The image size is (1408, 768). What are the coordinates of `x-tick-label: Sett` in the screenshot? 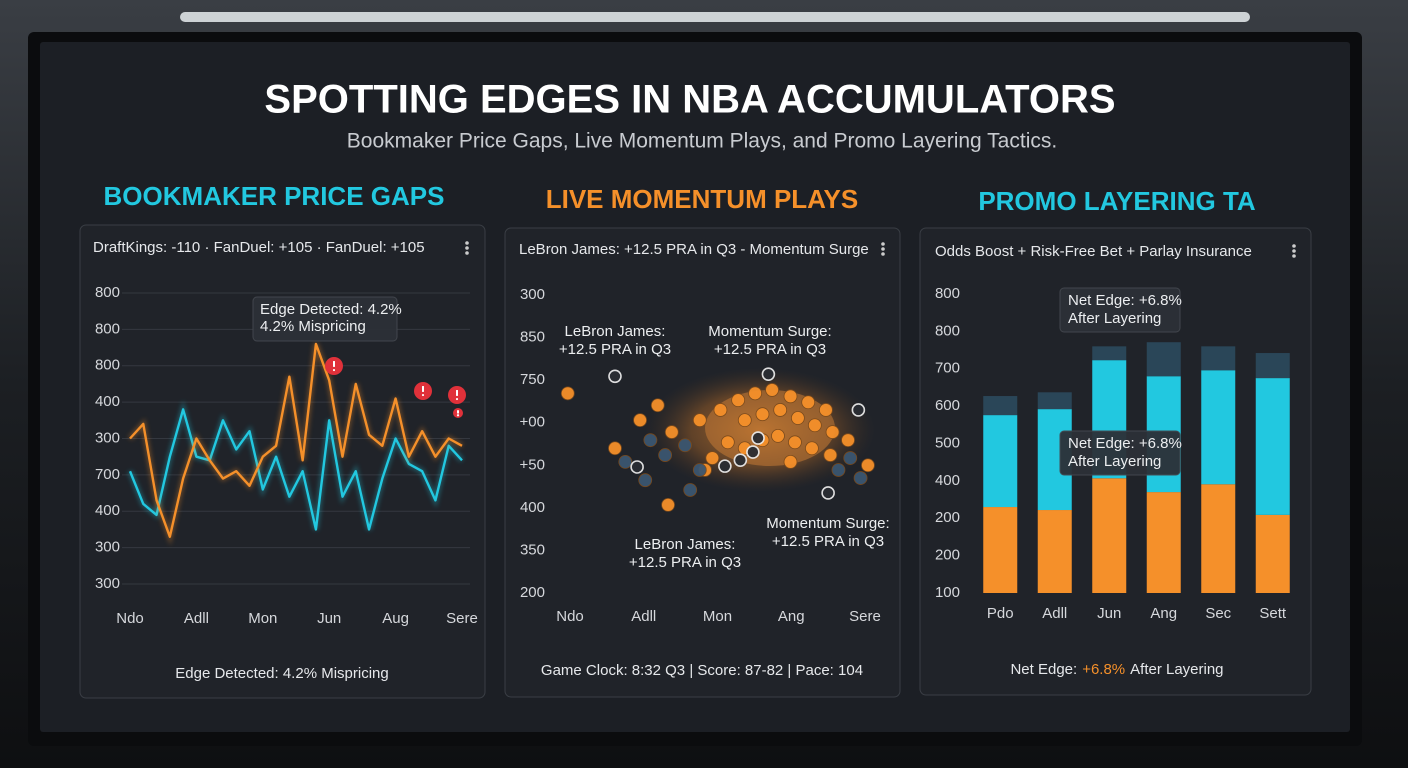 It's located at (1273, 613).